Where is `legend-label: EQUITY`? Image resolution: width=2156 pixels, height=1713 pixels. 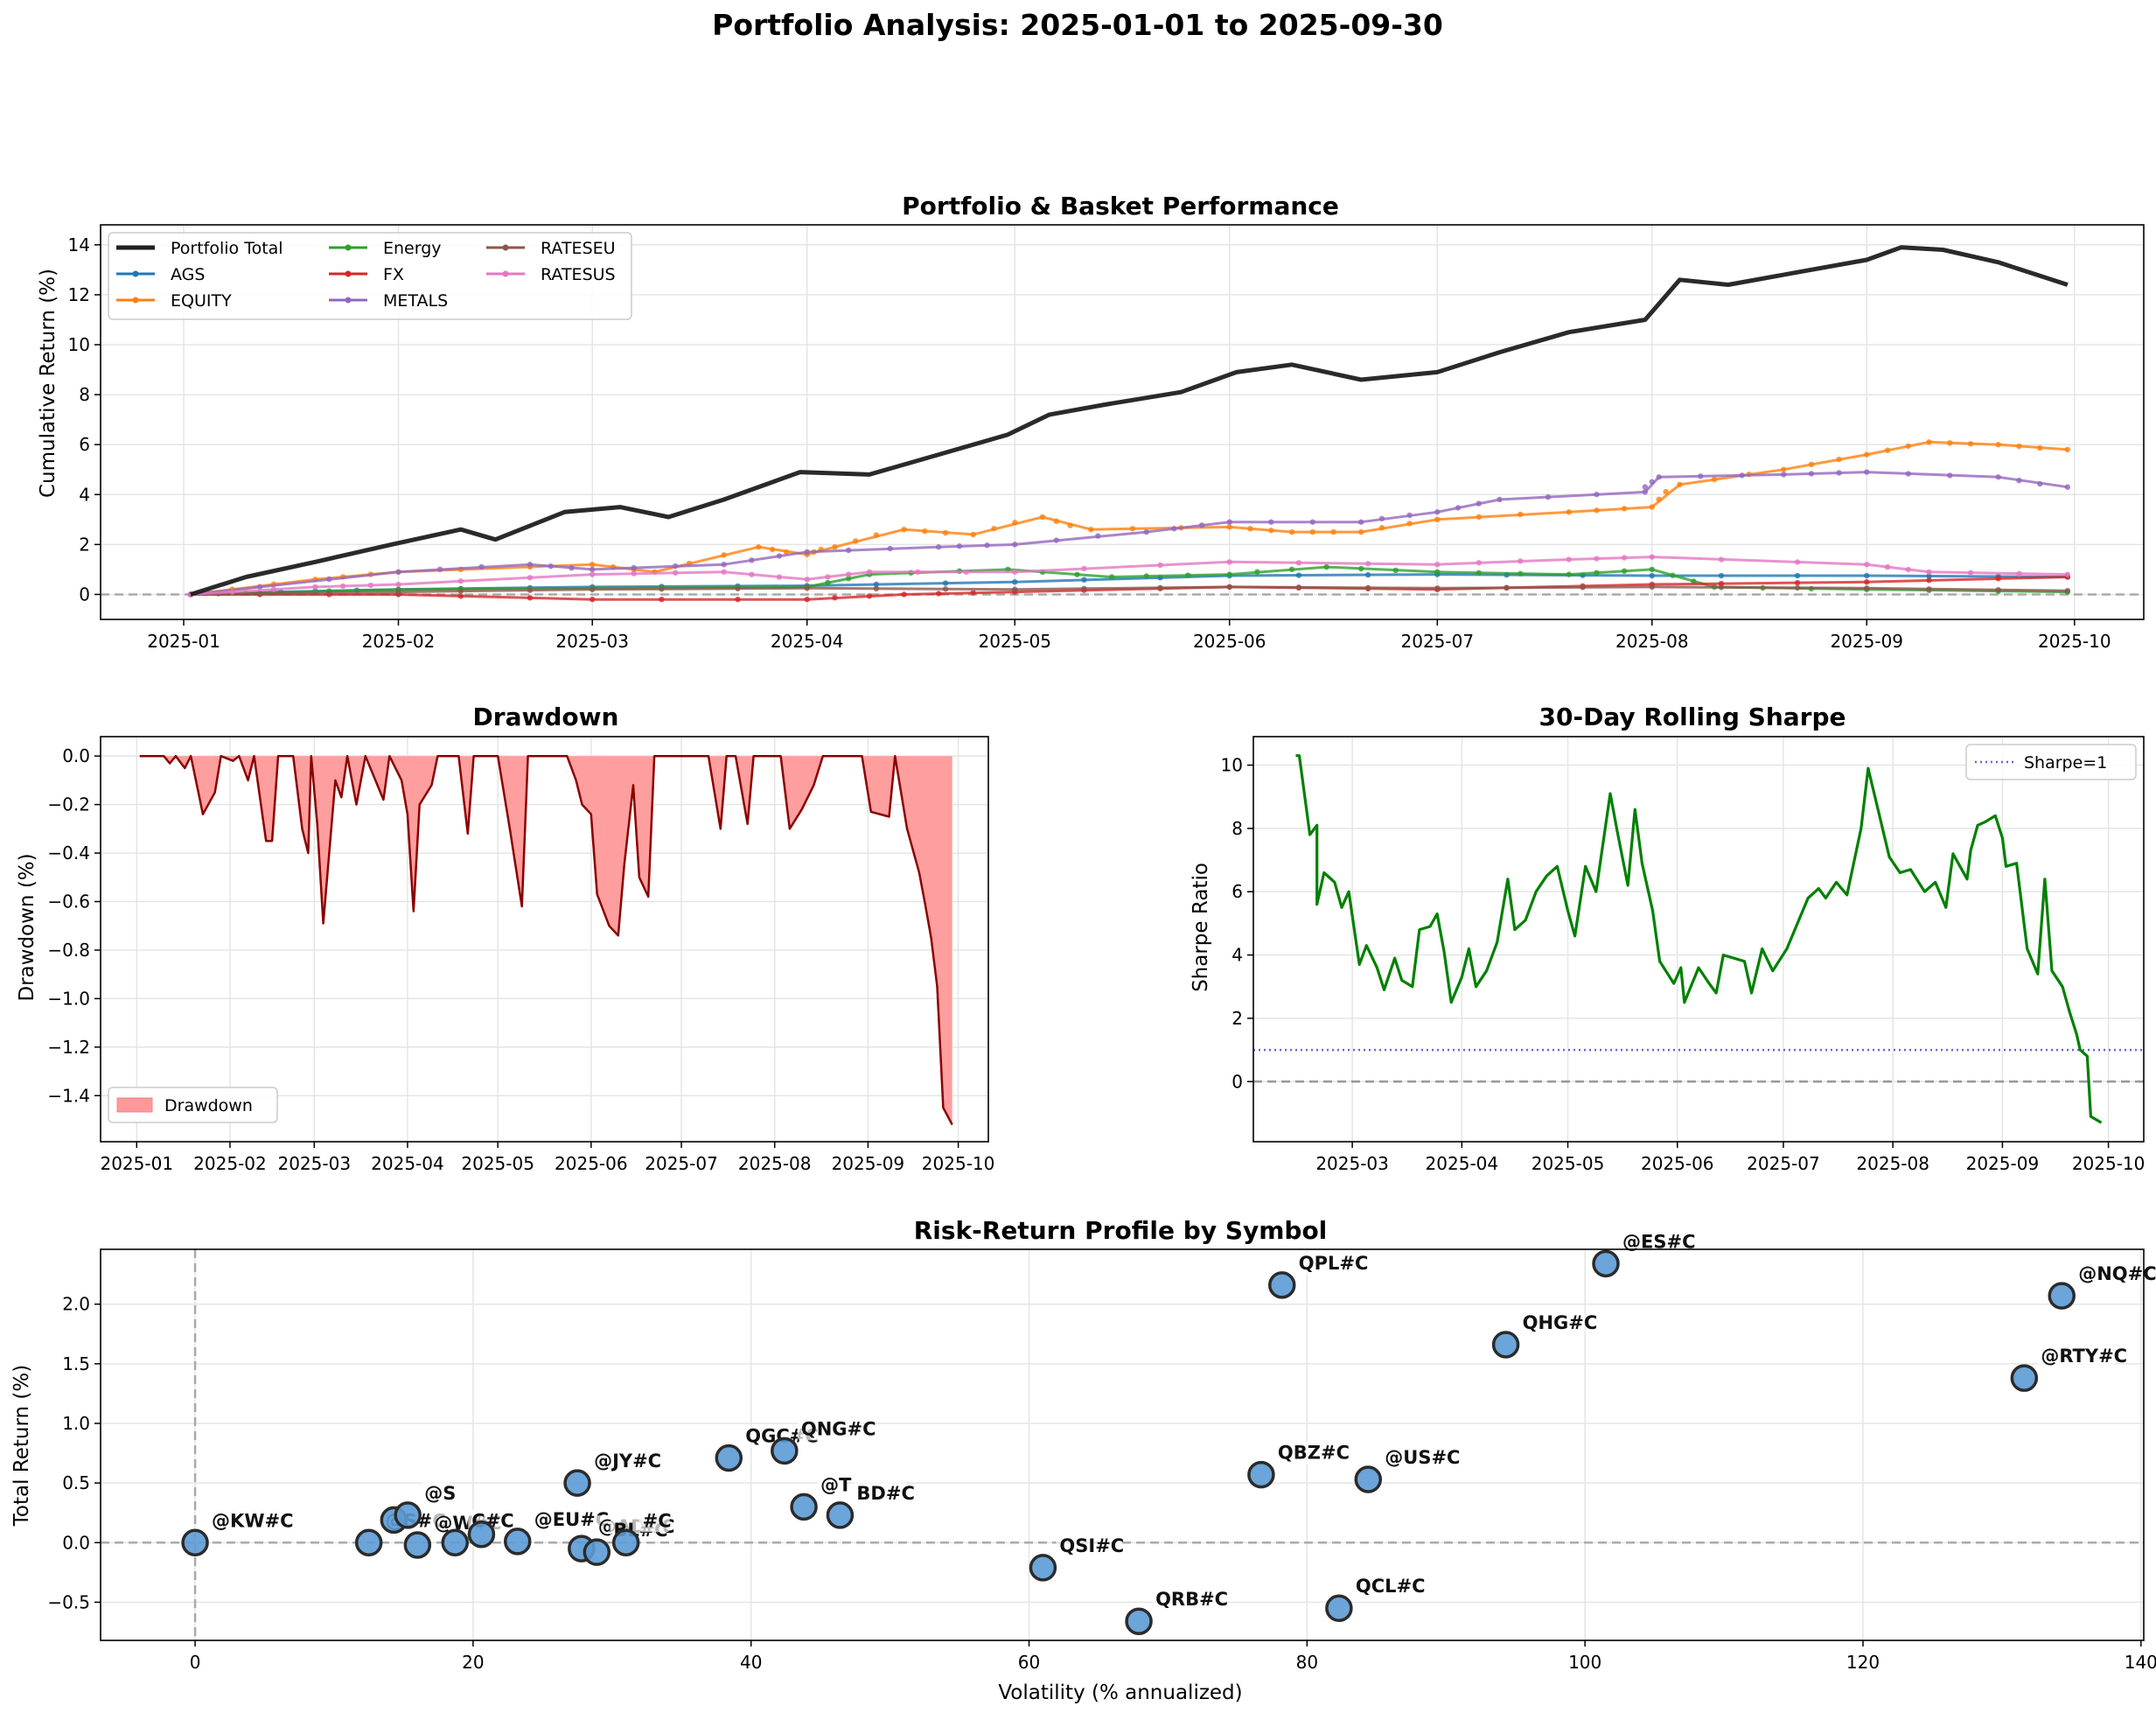 legend-label: EQUITY is located at coordinates (201, 301).